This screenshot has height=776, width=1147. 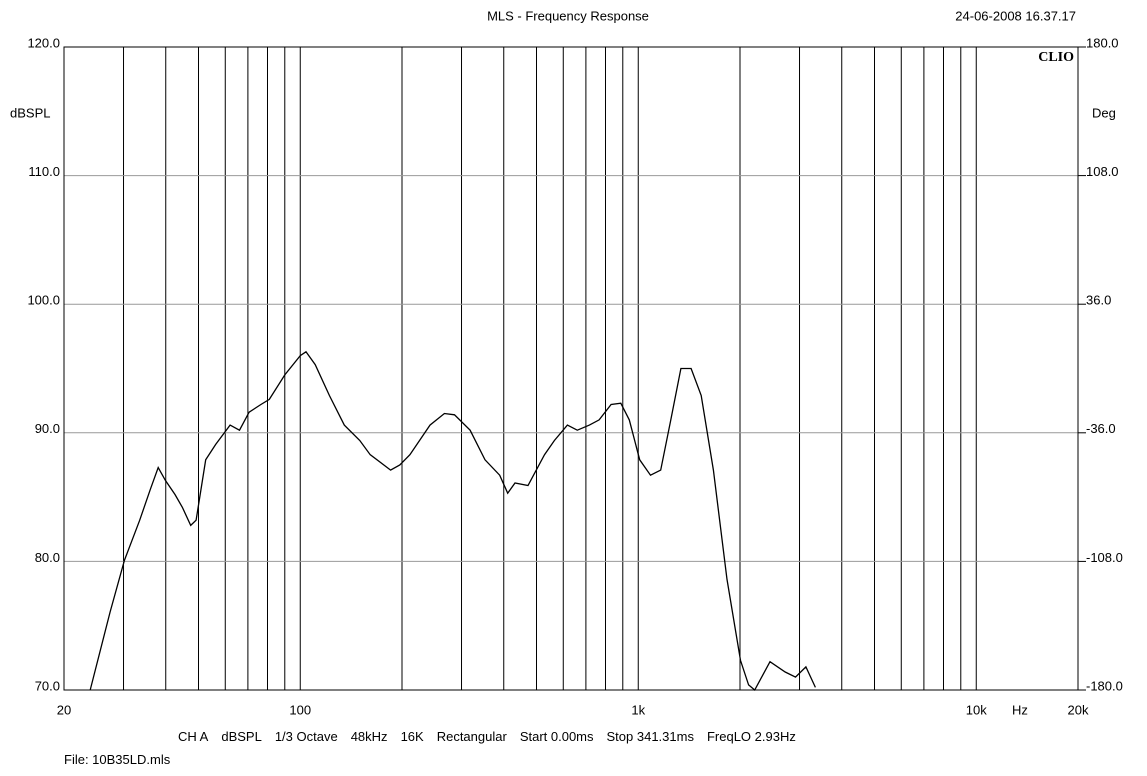 I want to click on y2-tick-label: -108.0, so click(x=1104, y=557).